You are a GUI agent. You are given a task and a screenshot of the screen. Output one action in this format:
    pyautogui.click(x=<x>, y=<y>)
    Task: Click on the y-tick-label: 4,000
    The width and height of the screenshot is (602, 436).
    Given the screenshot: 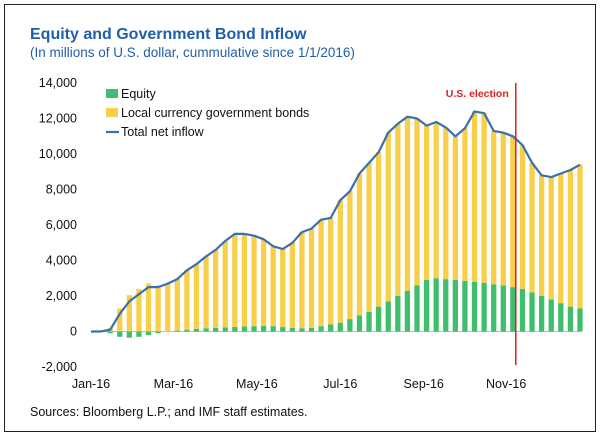 What is the action you would take?
    pyautogui.click(x=61, y=261)
    